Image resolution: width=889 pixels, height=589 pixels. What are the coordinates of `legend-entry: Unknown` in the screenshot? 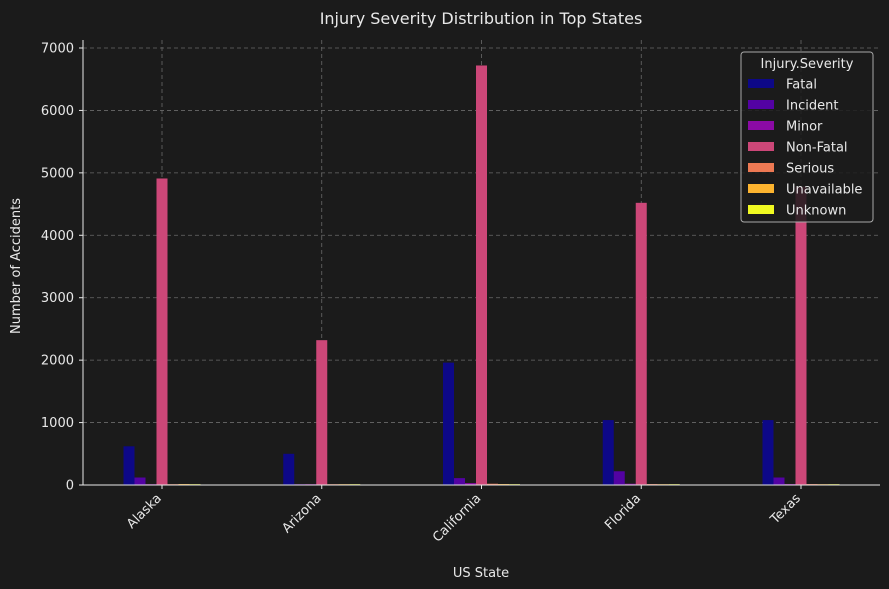 It's located at (816, 211).